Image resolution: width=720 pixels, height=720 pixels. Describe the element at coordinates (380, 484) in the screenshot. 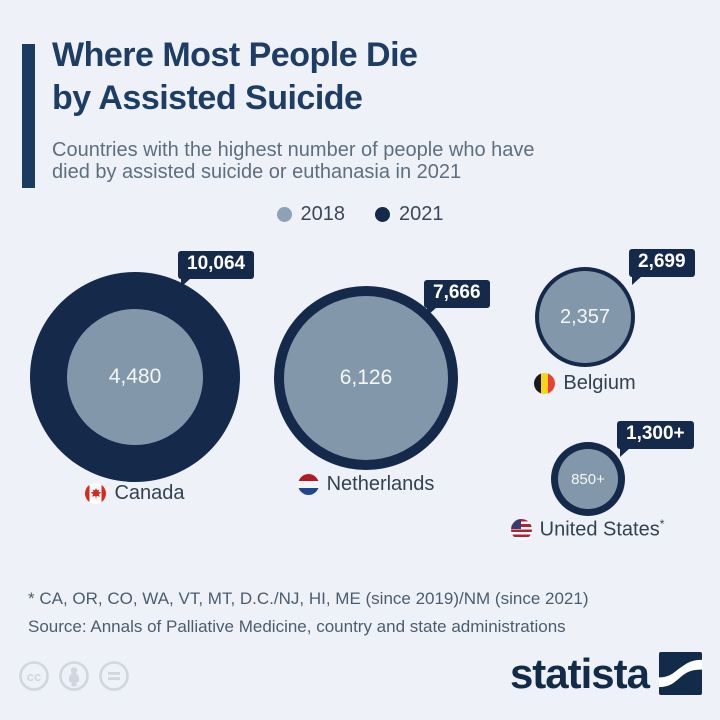

I see `netherlands-name: Netherlands` at that location.